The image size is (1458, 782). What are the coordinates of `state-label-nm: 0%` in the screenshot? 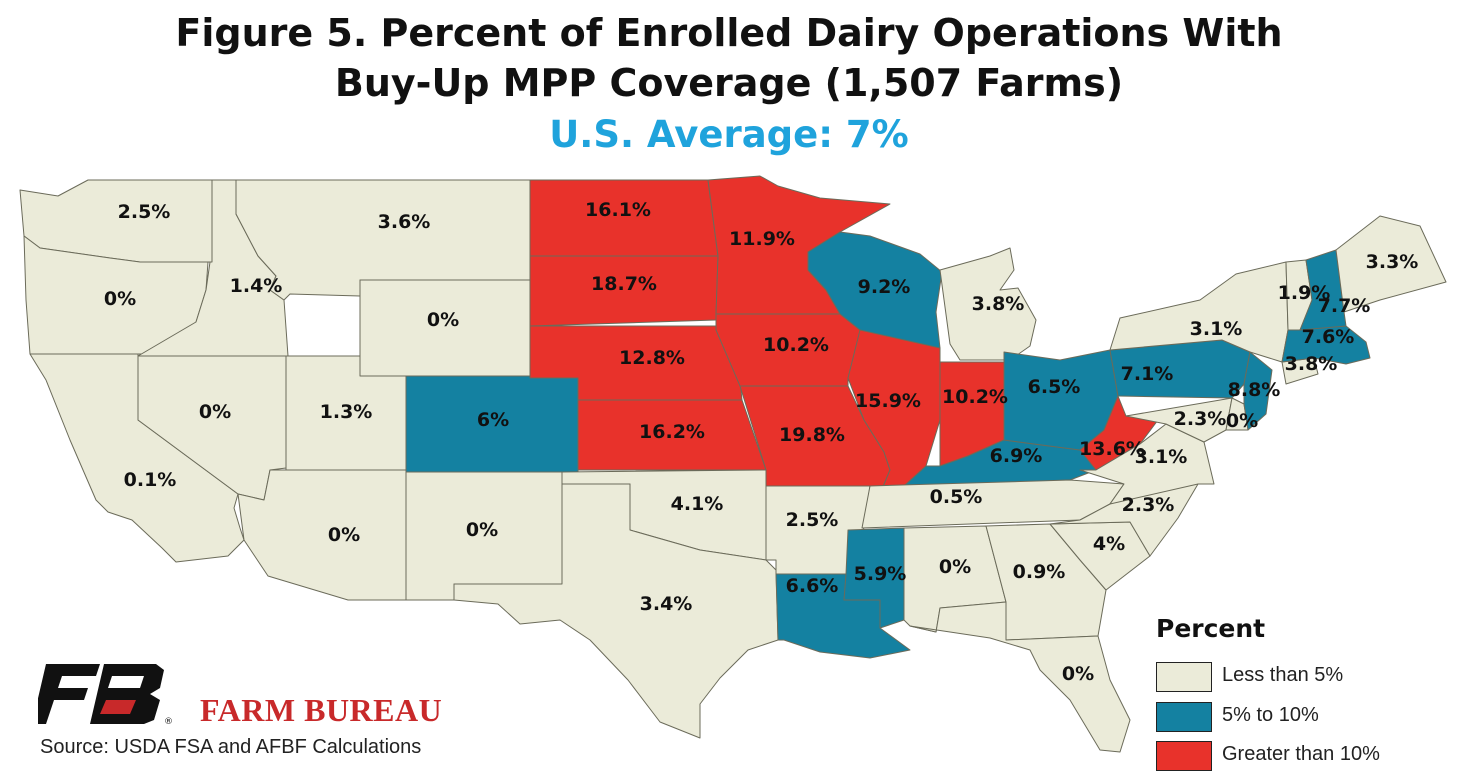 It's located at (482, 530).